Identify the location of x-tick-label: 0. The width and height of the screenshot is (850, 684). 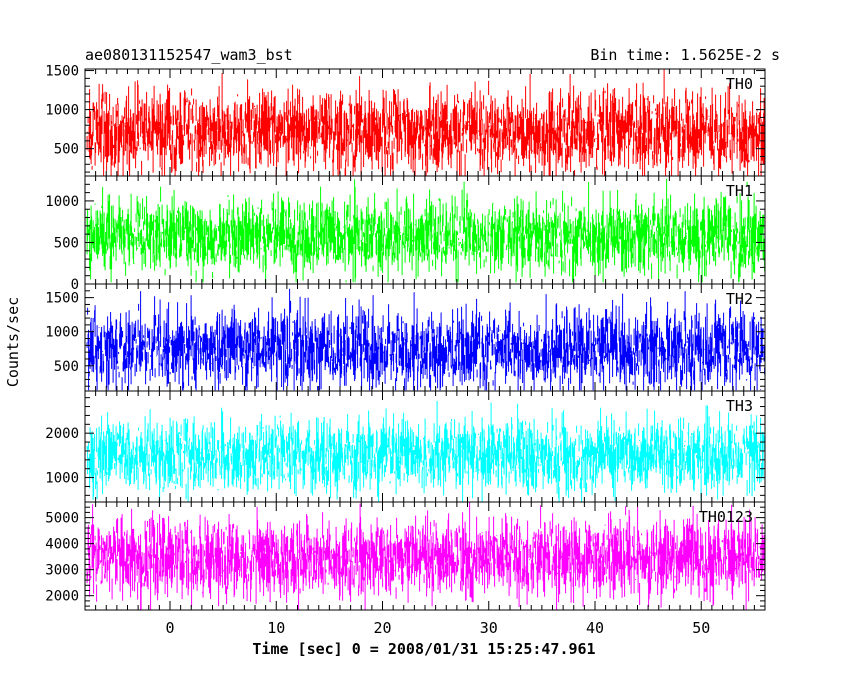
(169, 628).